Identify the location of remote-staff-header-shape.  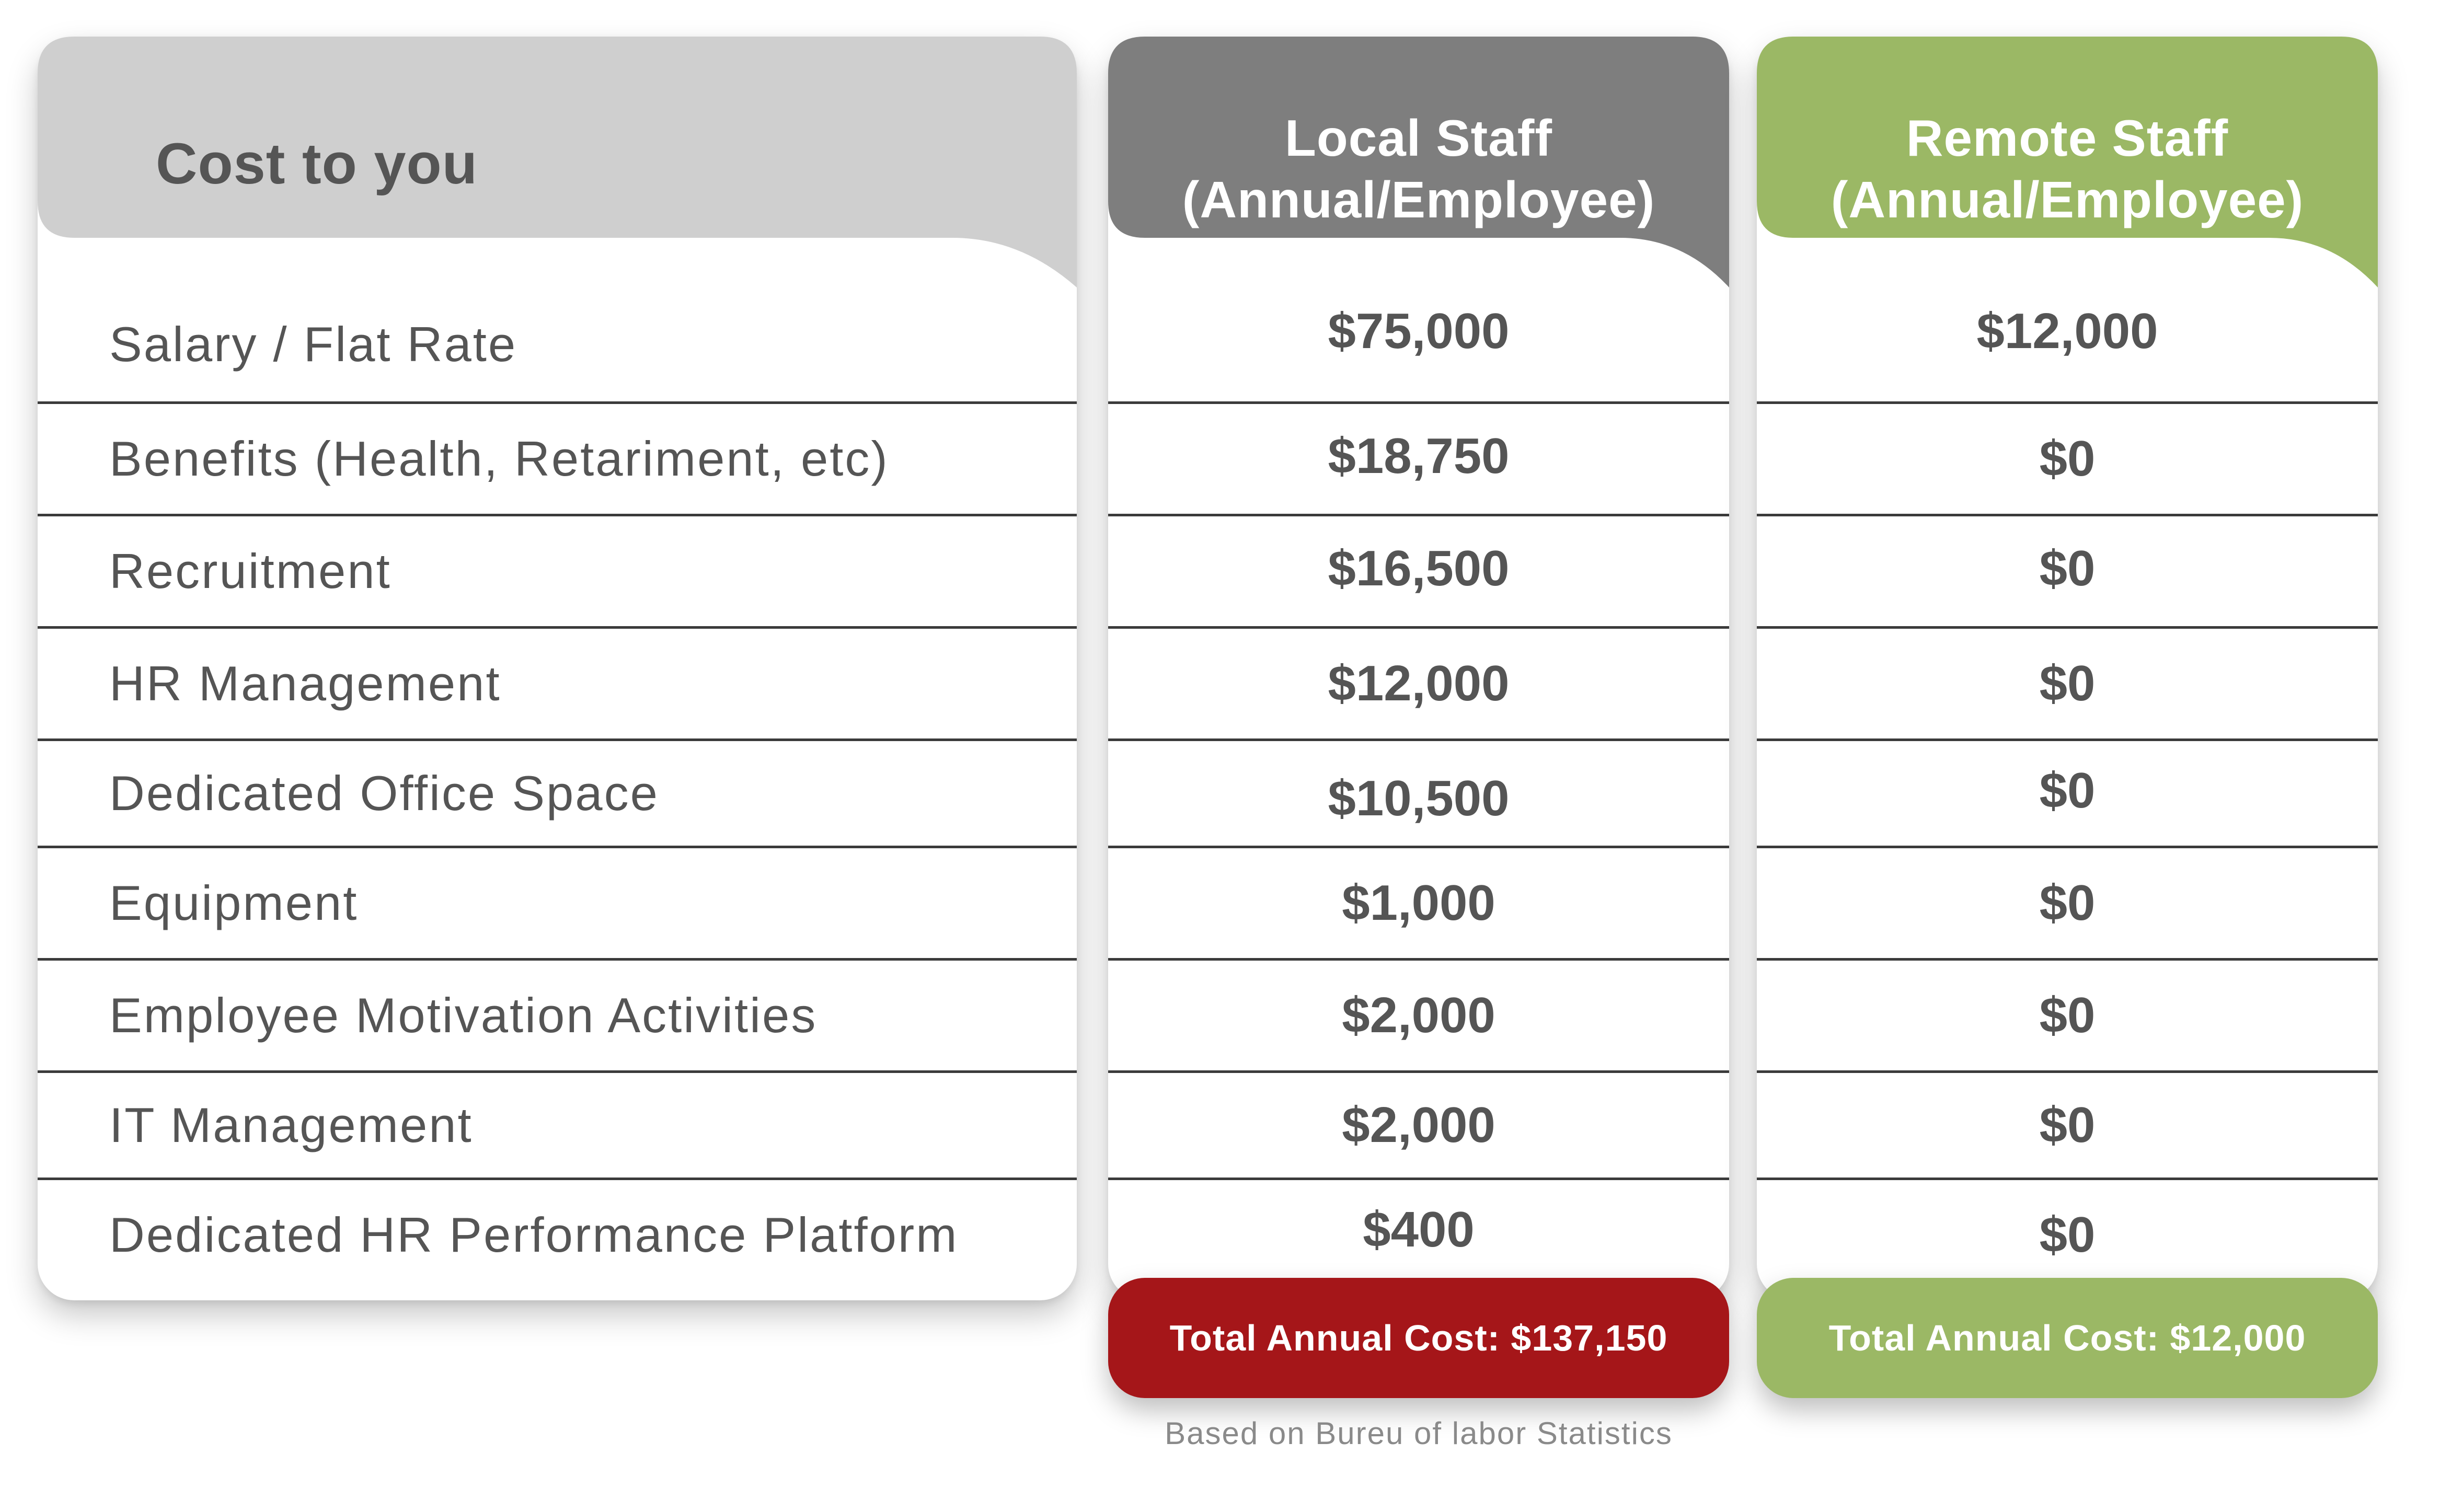
(2067, 162).